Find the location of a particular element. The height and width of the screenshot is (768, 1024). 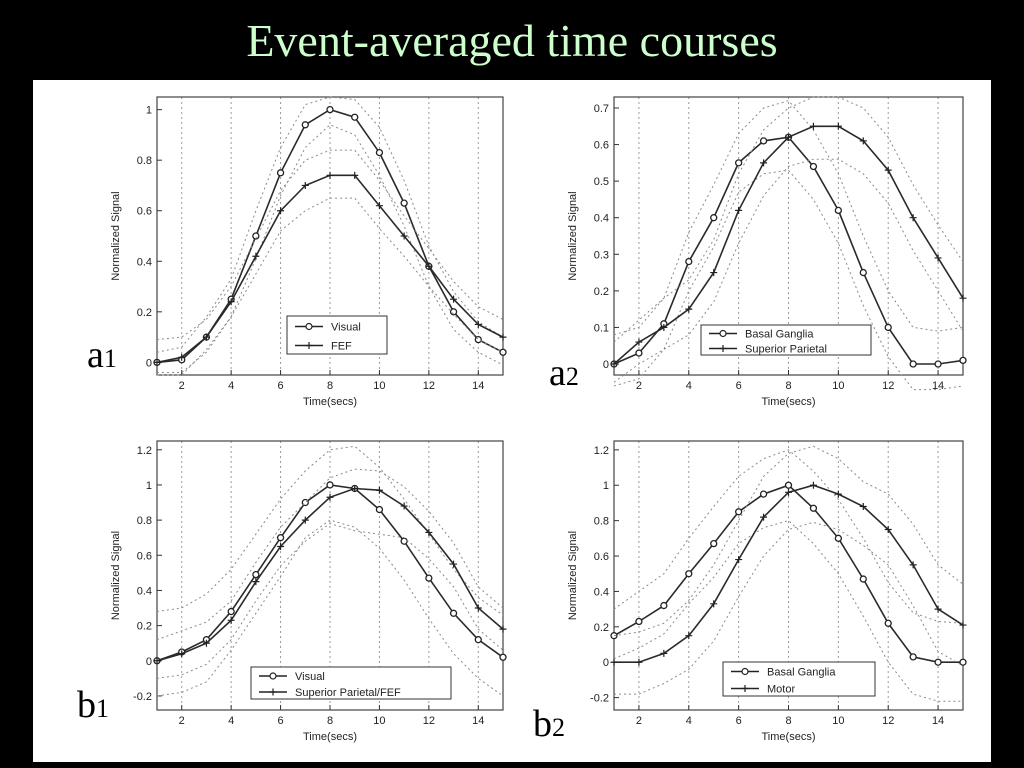

chart2-y-tick-label-3: 0.3 is located at coordinates (601, 255).